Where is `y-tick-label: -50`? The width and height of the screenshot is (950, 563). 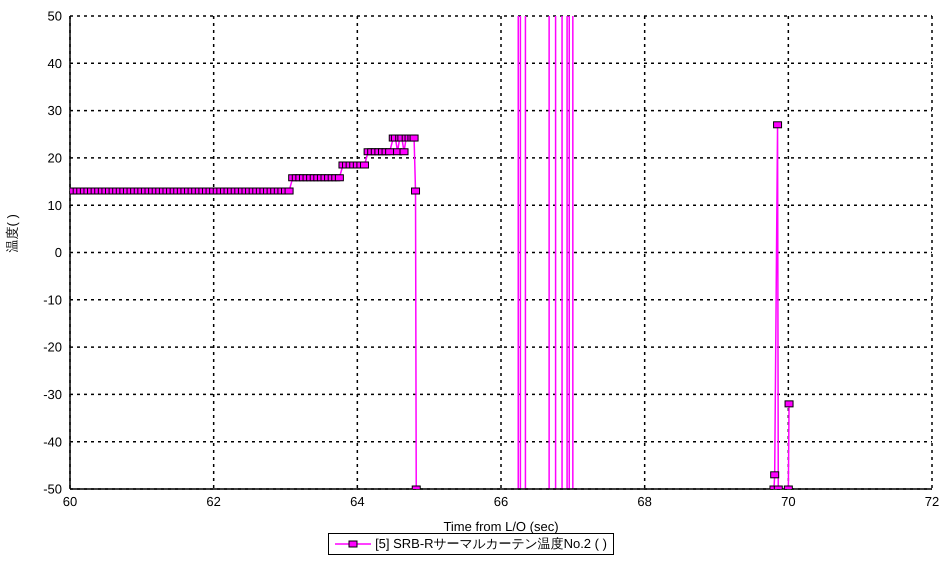
y-tick-label: -50 is located at coordinates (52, 489).